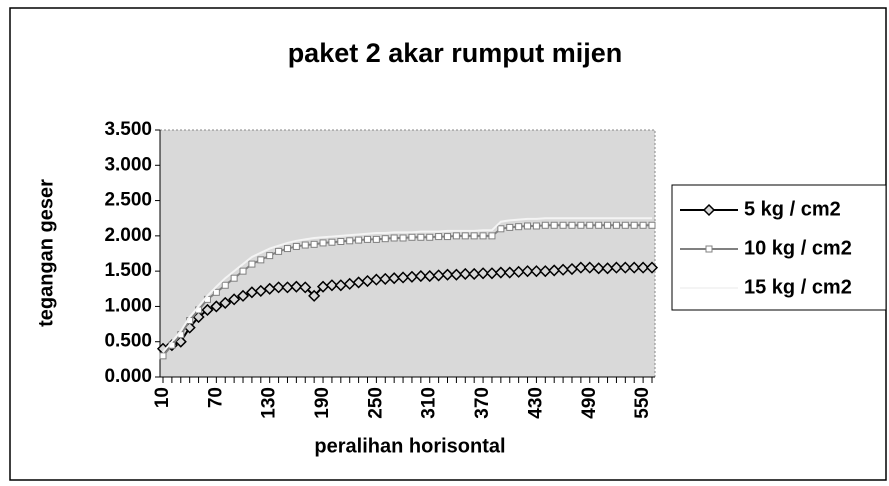 The width and height of the screenshot is (889, 486). Describe the element at coordinates (798, 248) in the screenshot. I see `legend-label: 10 kg / cm2` at that location.